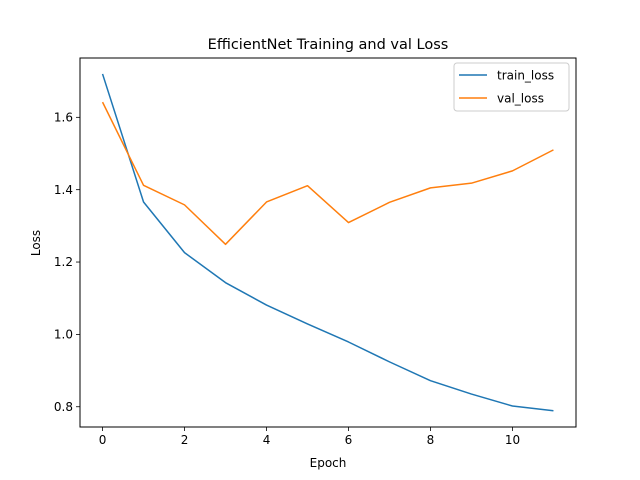  Describe the element at coordinates (309, 437) in the screenshot. I see `x-axis-ticks: 0 2 4 6 8 10` at that location.